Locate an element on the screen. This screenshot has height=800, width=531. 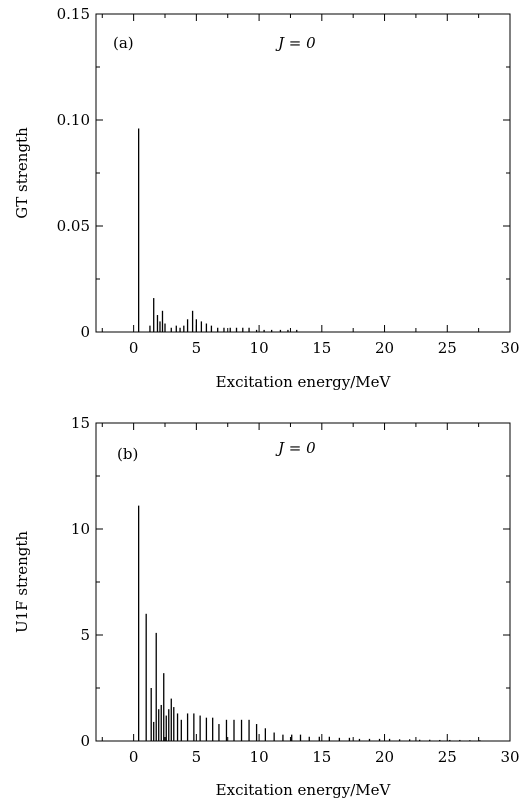
y-tick-label: 0.15 is located at coordinates (73, 14).